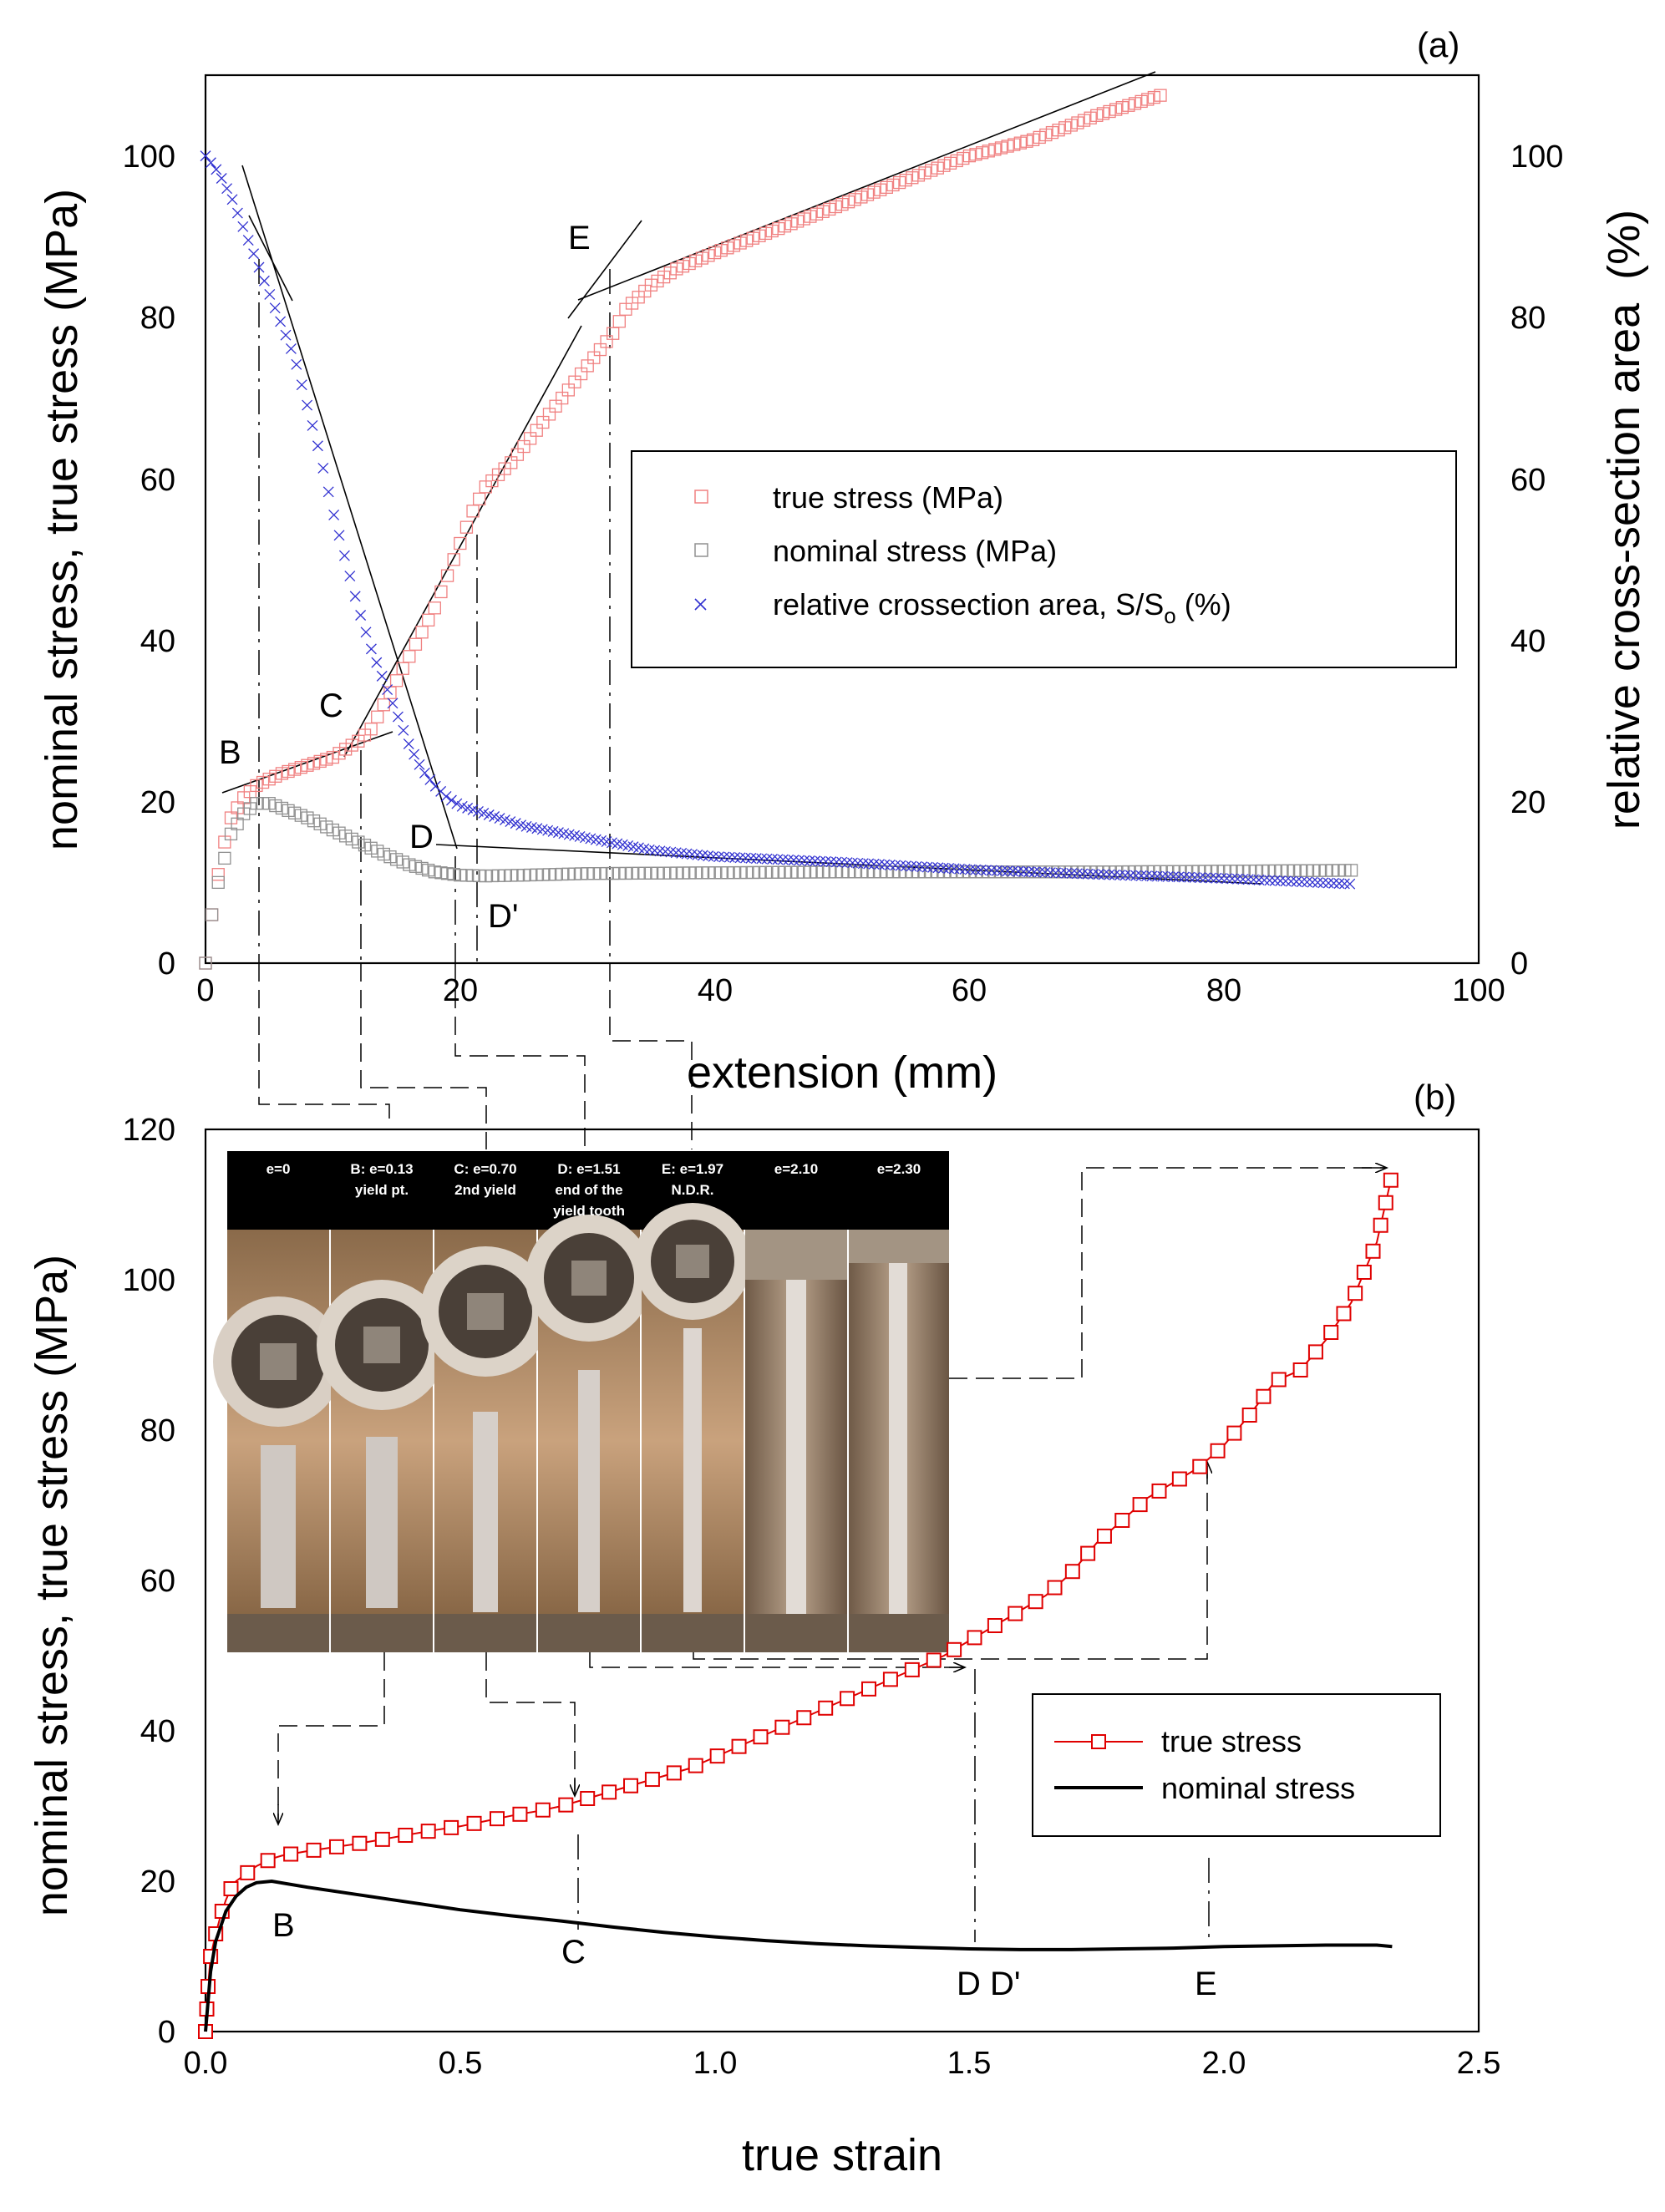 The image size is (1665, 2212). Describe the element at coordinates (475, 704) in the screenshot. I see `panel-a-guide-lines` at that location.